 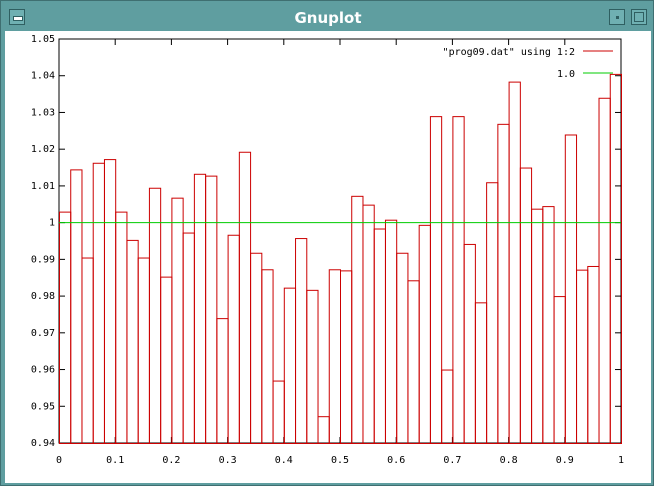 What do you see at coordinates (566, 74) in the screenshot?
I see `legend-label: 1.0` at bounding box center [566, 74].